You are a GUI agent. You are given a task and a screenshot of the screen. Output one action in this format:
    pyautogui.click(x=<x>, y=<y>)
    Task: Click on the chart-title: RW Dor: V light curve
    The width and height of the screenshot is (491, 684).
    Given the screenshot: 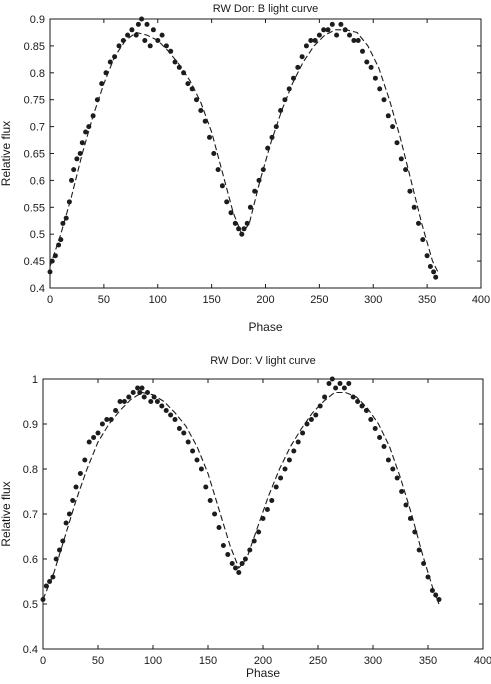 What is the action you would take?
    pyautogui.click(x=263, y=361)
    